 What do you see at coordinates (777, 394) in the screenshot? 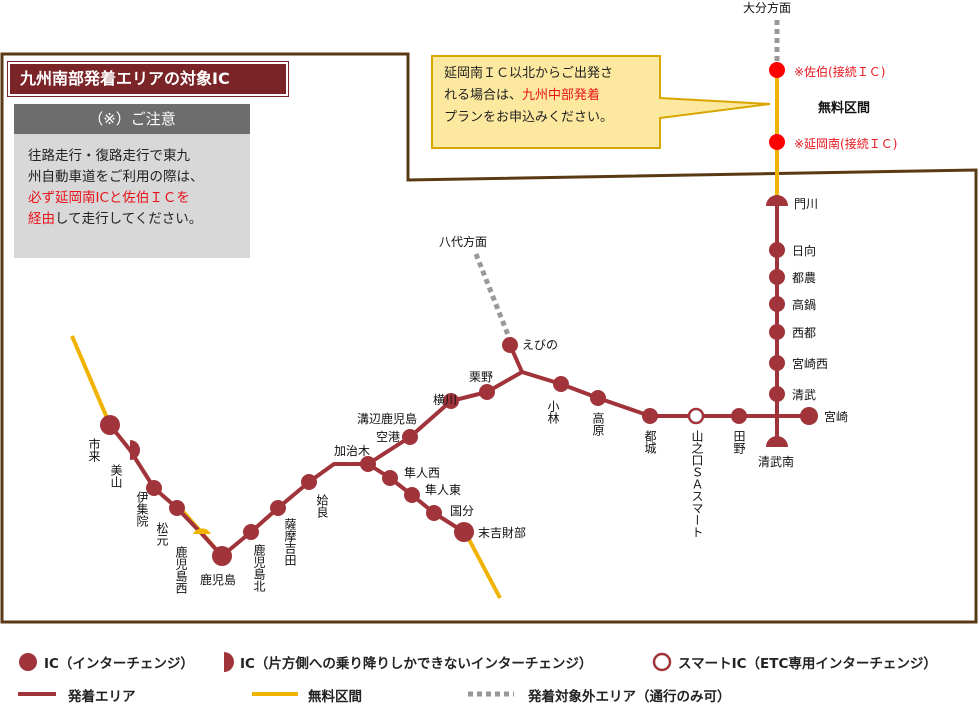
I see `ic-marker-kiyotake` at bounding box center [777, 394].